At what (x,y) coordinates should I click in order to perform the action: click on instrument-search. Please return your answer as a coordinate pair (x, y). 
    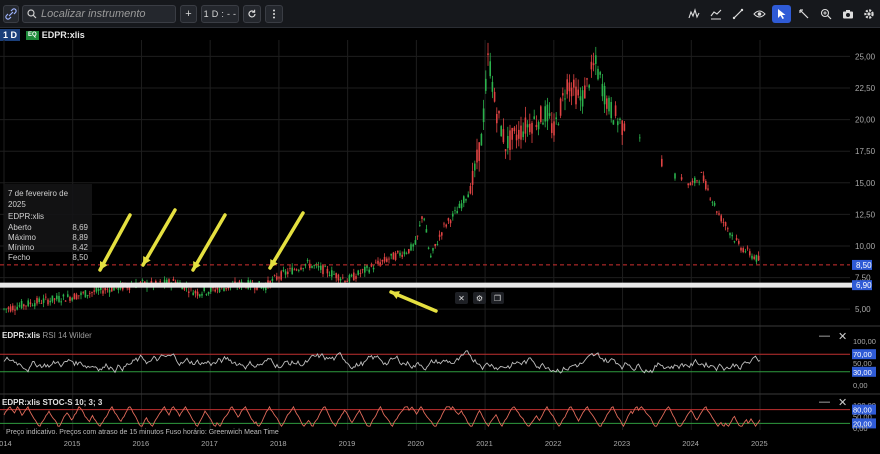
    Looking at the image, I should click on (99, 14).